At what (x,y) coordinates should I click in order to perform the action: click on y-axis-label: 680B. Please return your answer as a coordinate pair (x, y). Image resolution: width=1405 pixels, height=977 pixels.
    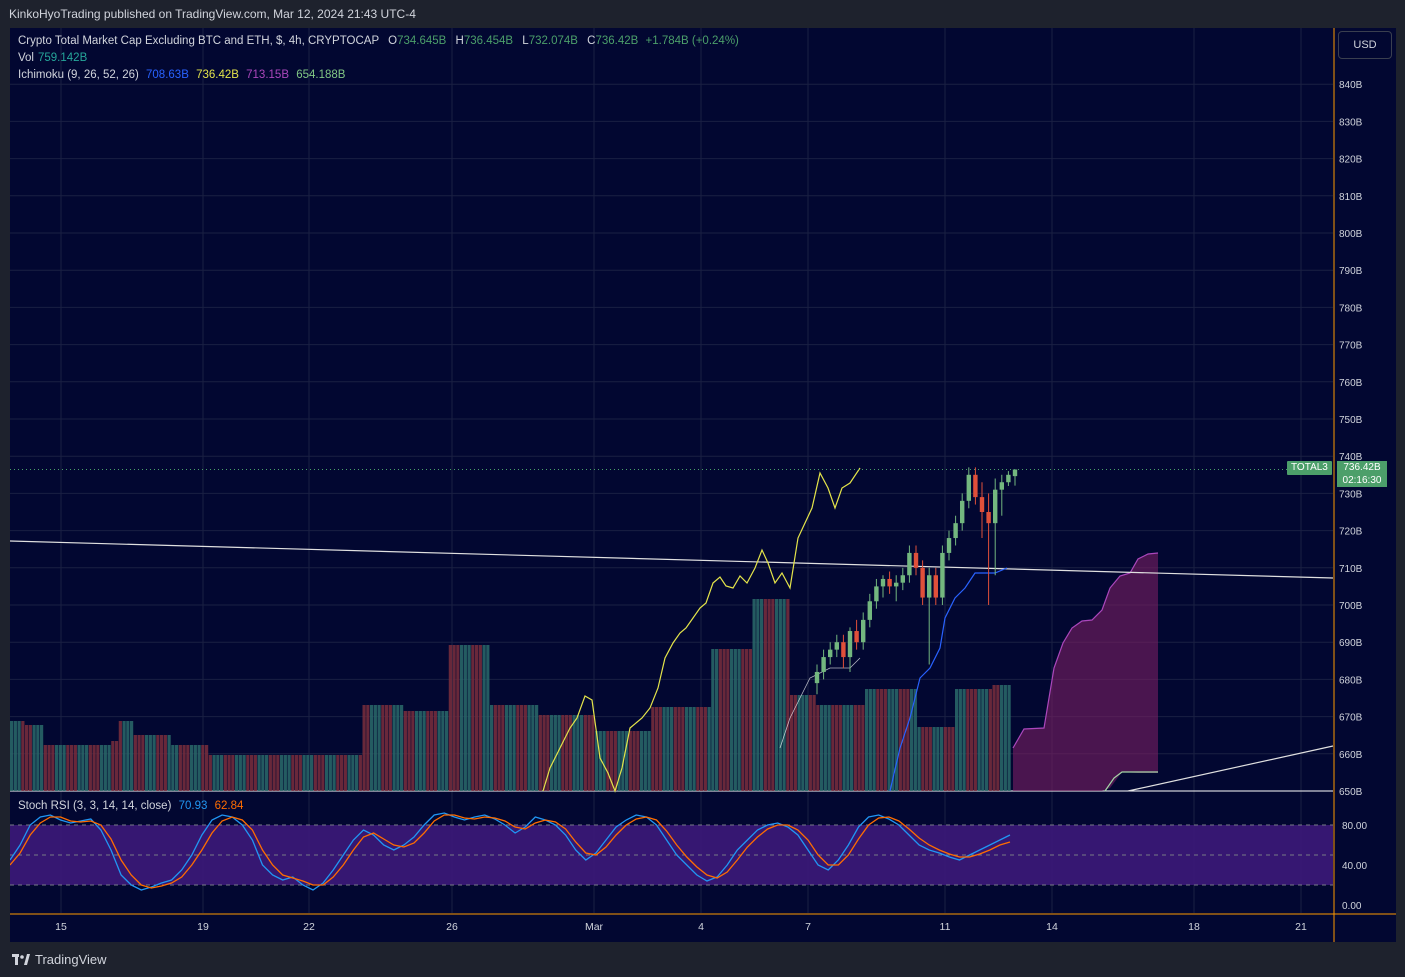
    Looking at the image, I should click on (1351, 680).